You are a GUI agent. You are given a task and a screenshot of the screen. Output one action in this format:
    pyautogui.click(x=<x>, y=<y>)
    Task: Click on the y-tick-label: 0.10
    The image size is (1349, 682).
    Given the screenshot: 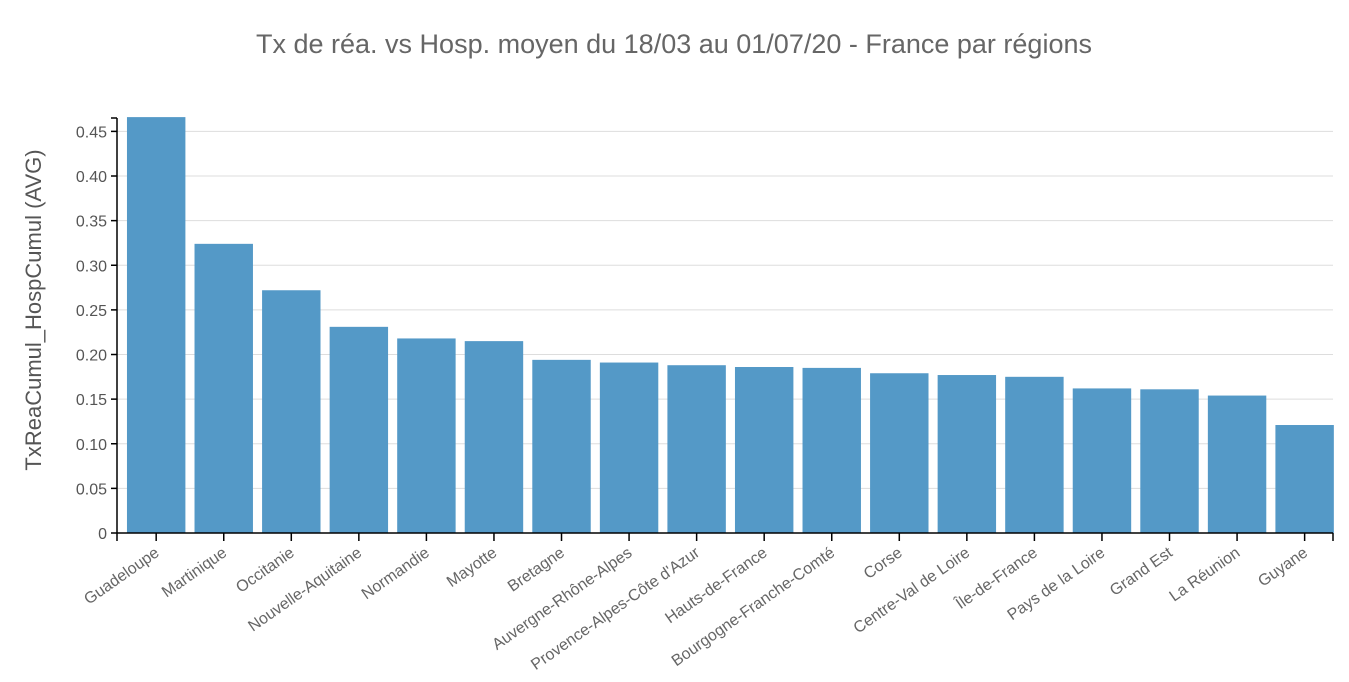 What is the action you would take?
    pyautogui.click(x=91, y=445)
    